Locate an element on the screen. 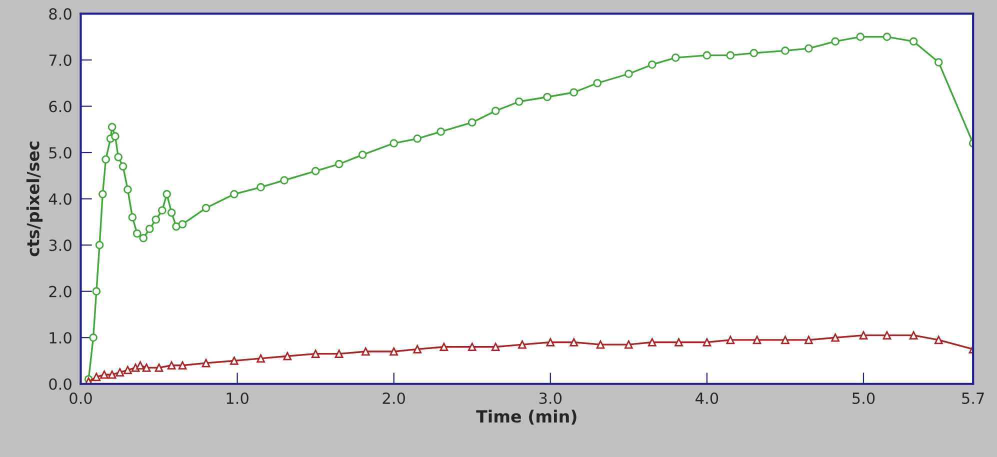  x-tick-label: 0.0 is located at coordinates (81, 398).